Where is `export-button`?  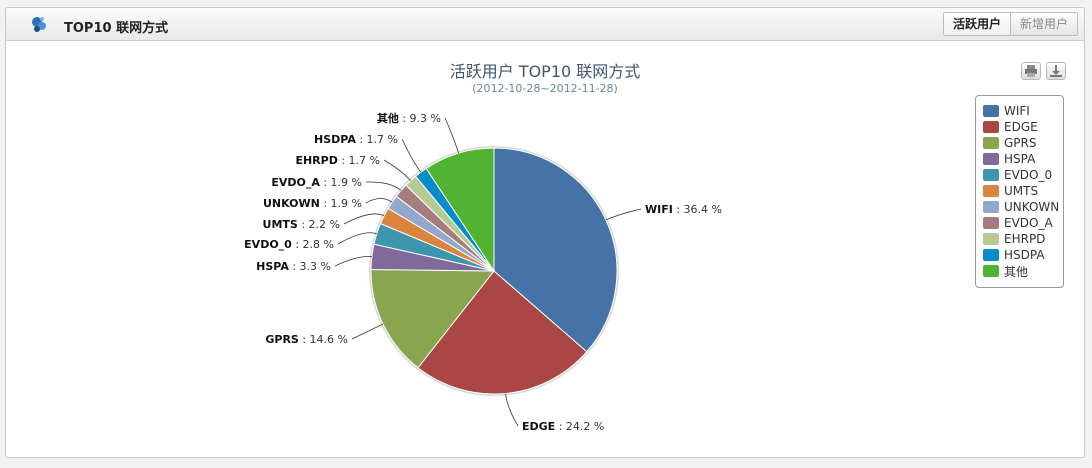 export-button is located at coordinates (1056, 71).